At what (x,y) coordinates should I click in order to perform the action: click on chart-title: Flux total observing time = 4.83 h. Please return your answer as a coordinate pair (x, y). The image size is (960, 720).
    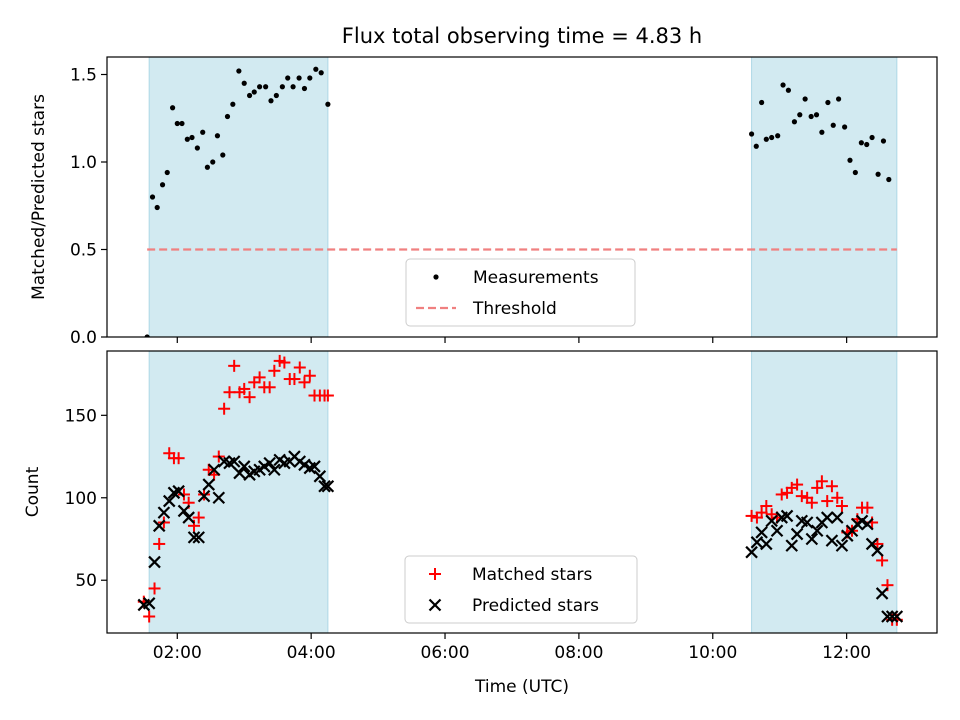
    Looking at the image, I should click on (522, 36).